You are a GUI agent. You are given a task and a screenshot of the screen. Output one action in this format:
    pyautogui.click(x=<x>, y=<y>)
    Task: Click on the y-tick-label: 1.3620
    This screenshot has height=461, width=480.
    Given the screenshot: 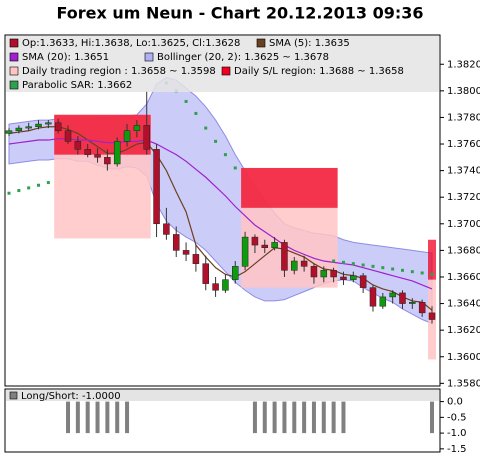 What is the action you would take?
    pyautogui.click(x=463, y=330)
    